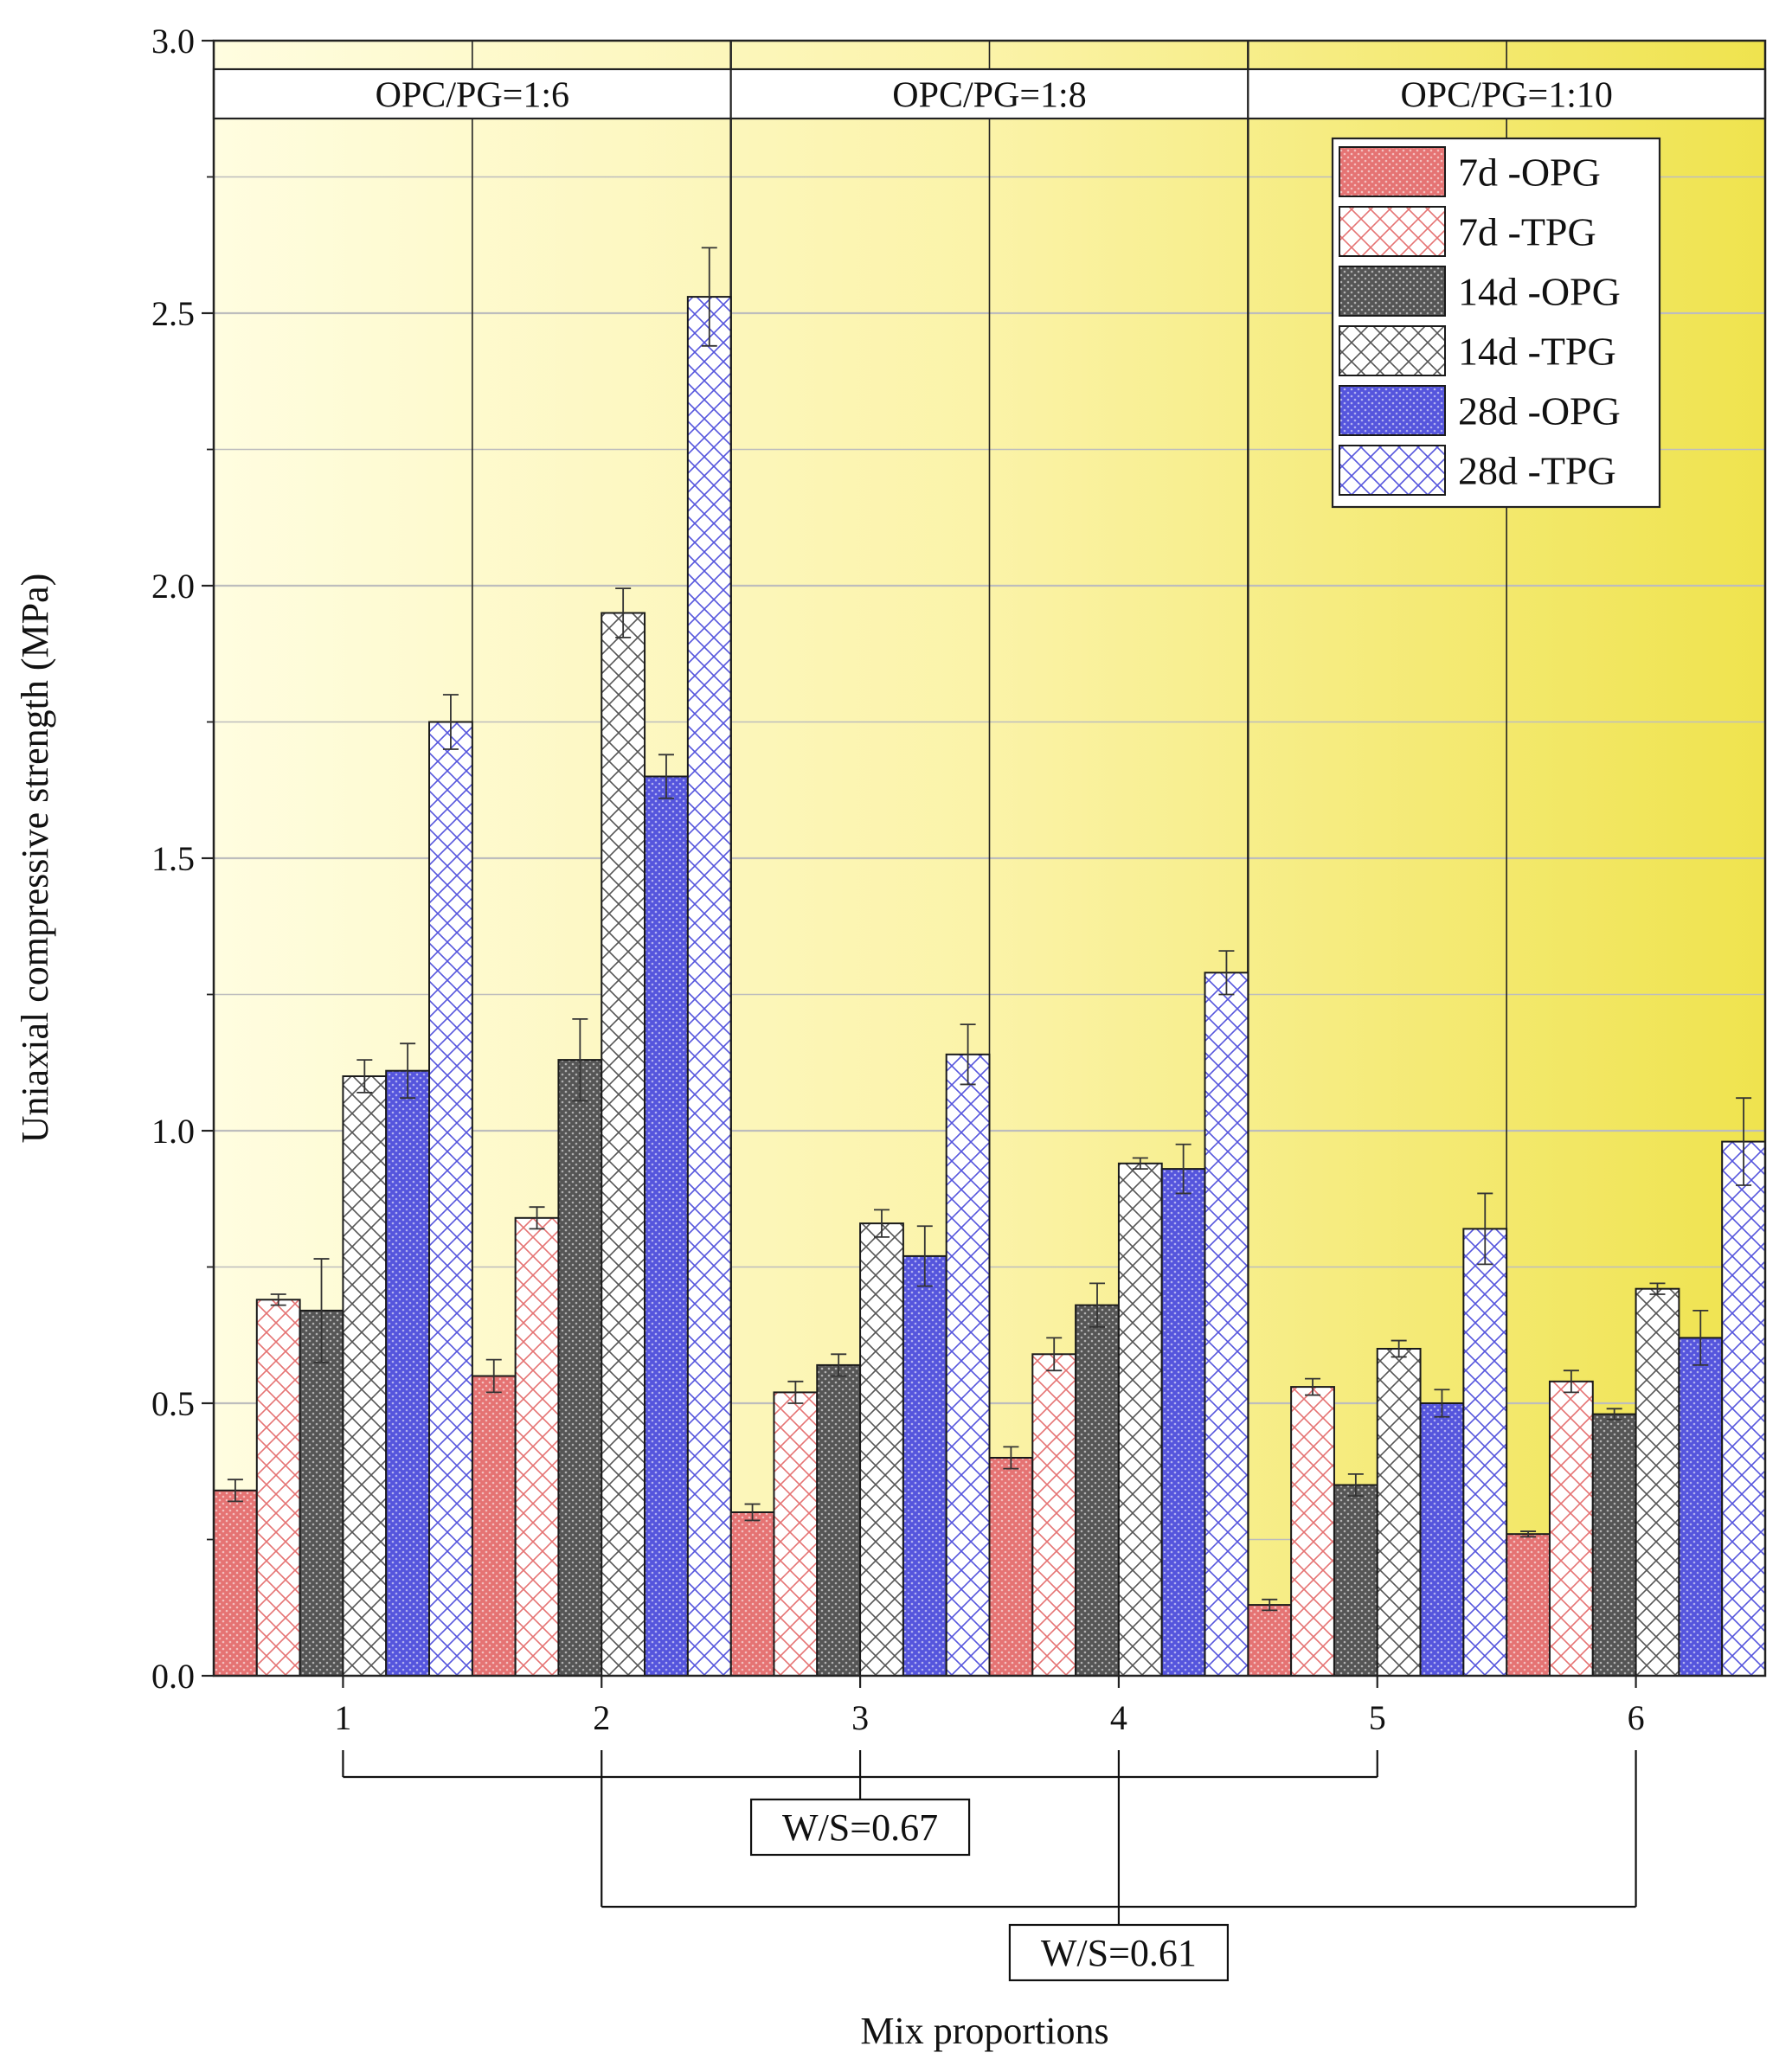 The image size is (1792, 2072). I want to click on legend-label: 7d -OPG, so click(1529, 173).